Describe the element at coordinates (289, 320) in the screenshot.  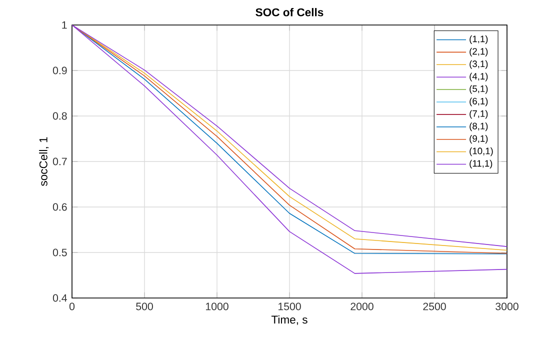
I see `x-axis-title: Time, s` at that location.